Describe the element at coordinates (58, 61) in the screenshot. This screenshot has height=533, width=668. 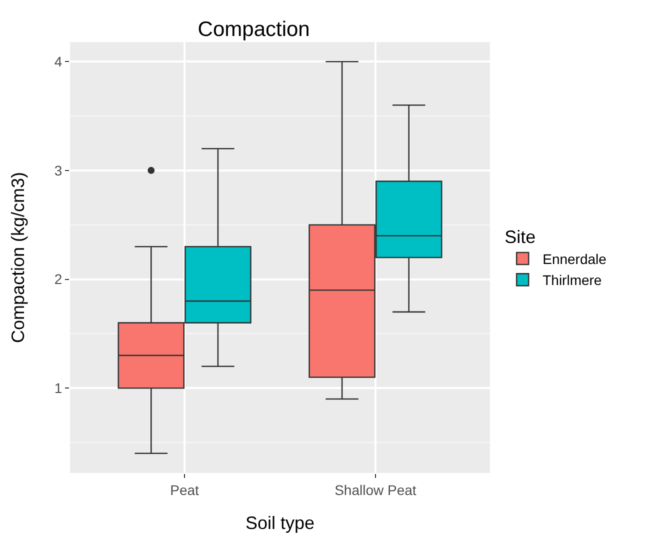
I see `y-tick-label: 4` at that location.